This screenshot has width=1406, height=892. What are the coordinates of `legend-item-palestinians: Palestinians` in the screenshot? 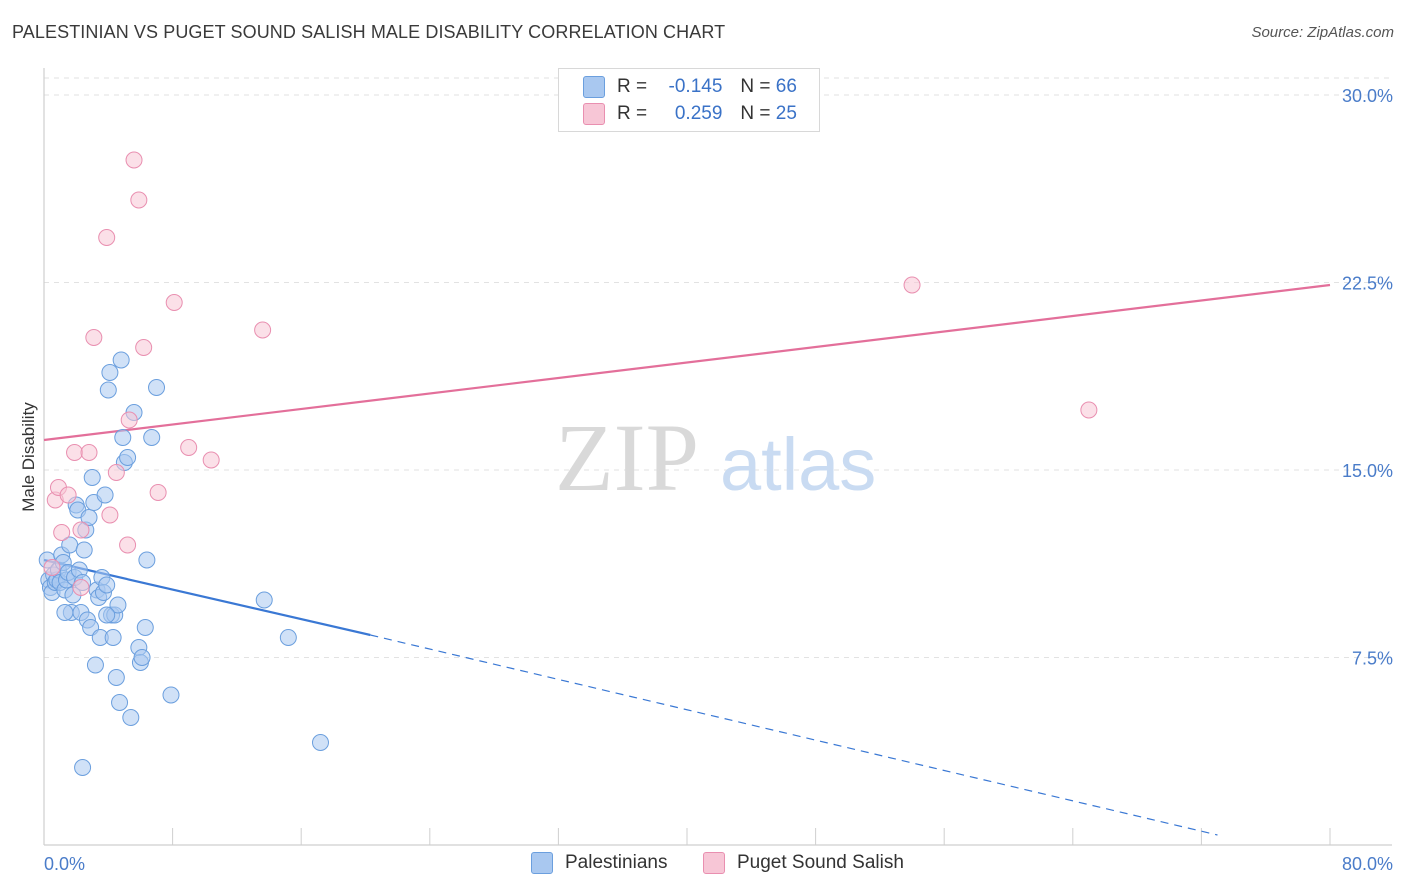 It's located at (599, 863).